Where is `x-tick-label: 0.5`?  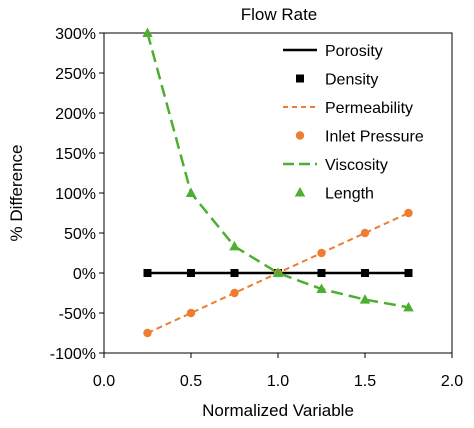
x-tick-label: 0.5 is located at coordinates (191, 381).